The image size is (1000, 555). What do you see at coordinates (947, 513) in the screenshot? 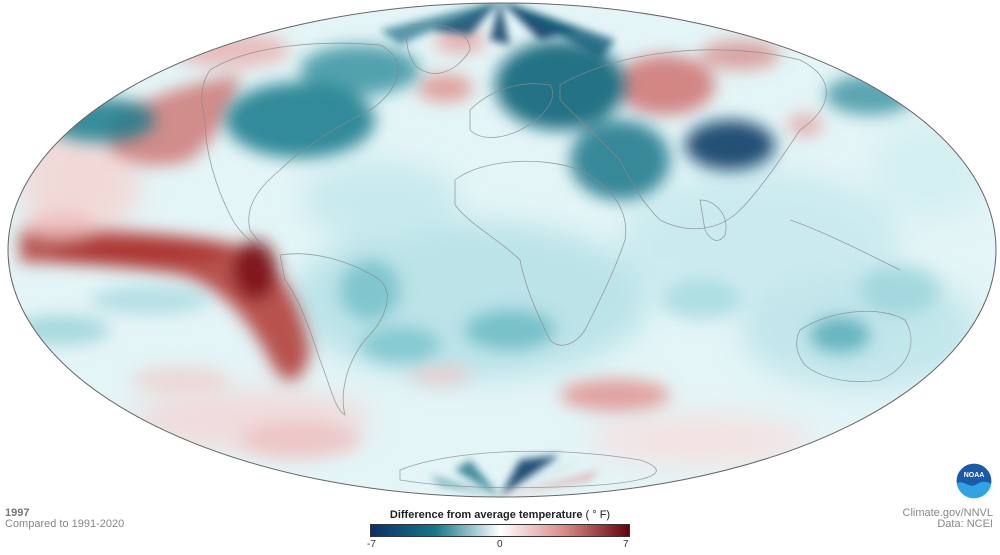
I see `credit-site: Climate.gov/NNVL` at bounding box center [947, 513].